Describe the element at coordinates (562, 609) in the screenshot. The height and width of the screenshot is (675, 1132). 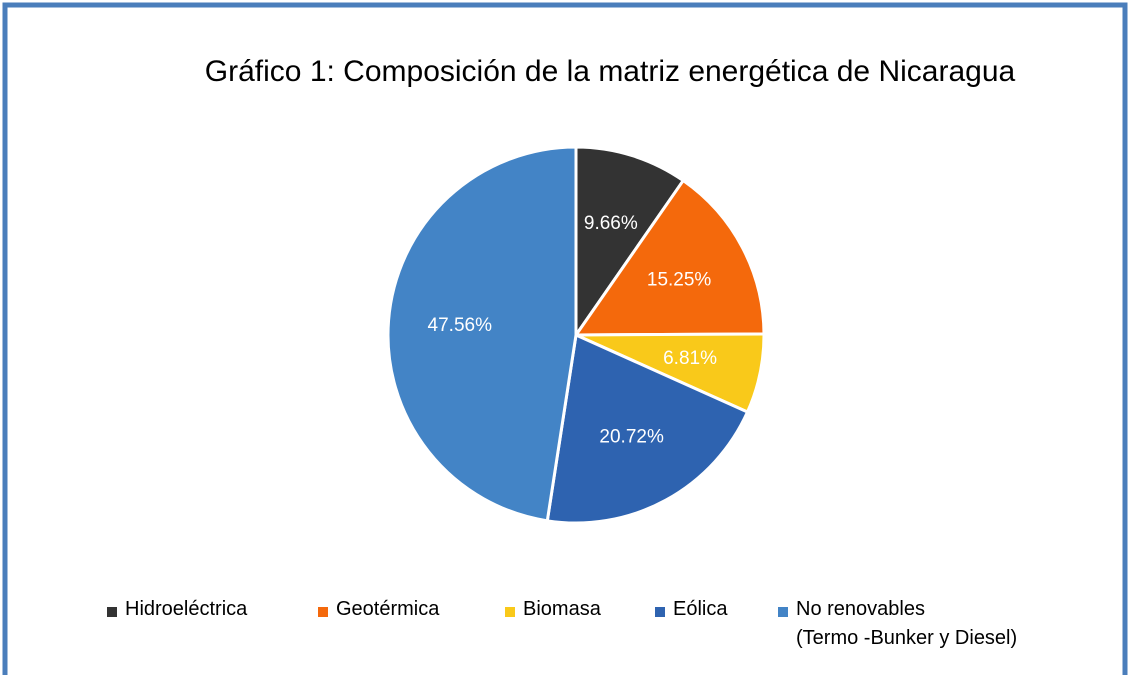
I see `legend-label: Biomasa` at that location.